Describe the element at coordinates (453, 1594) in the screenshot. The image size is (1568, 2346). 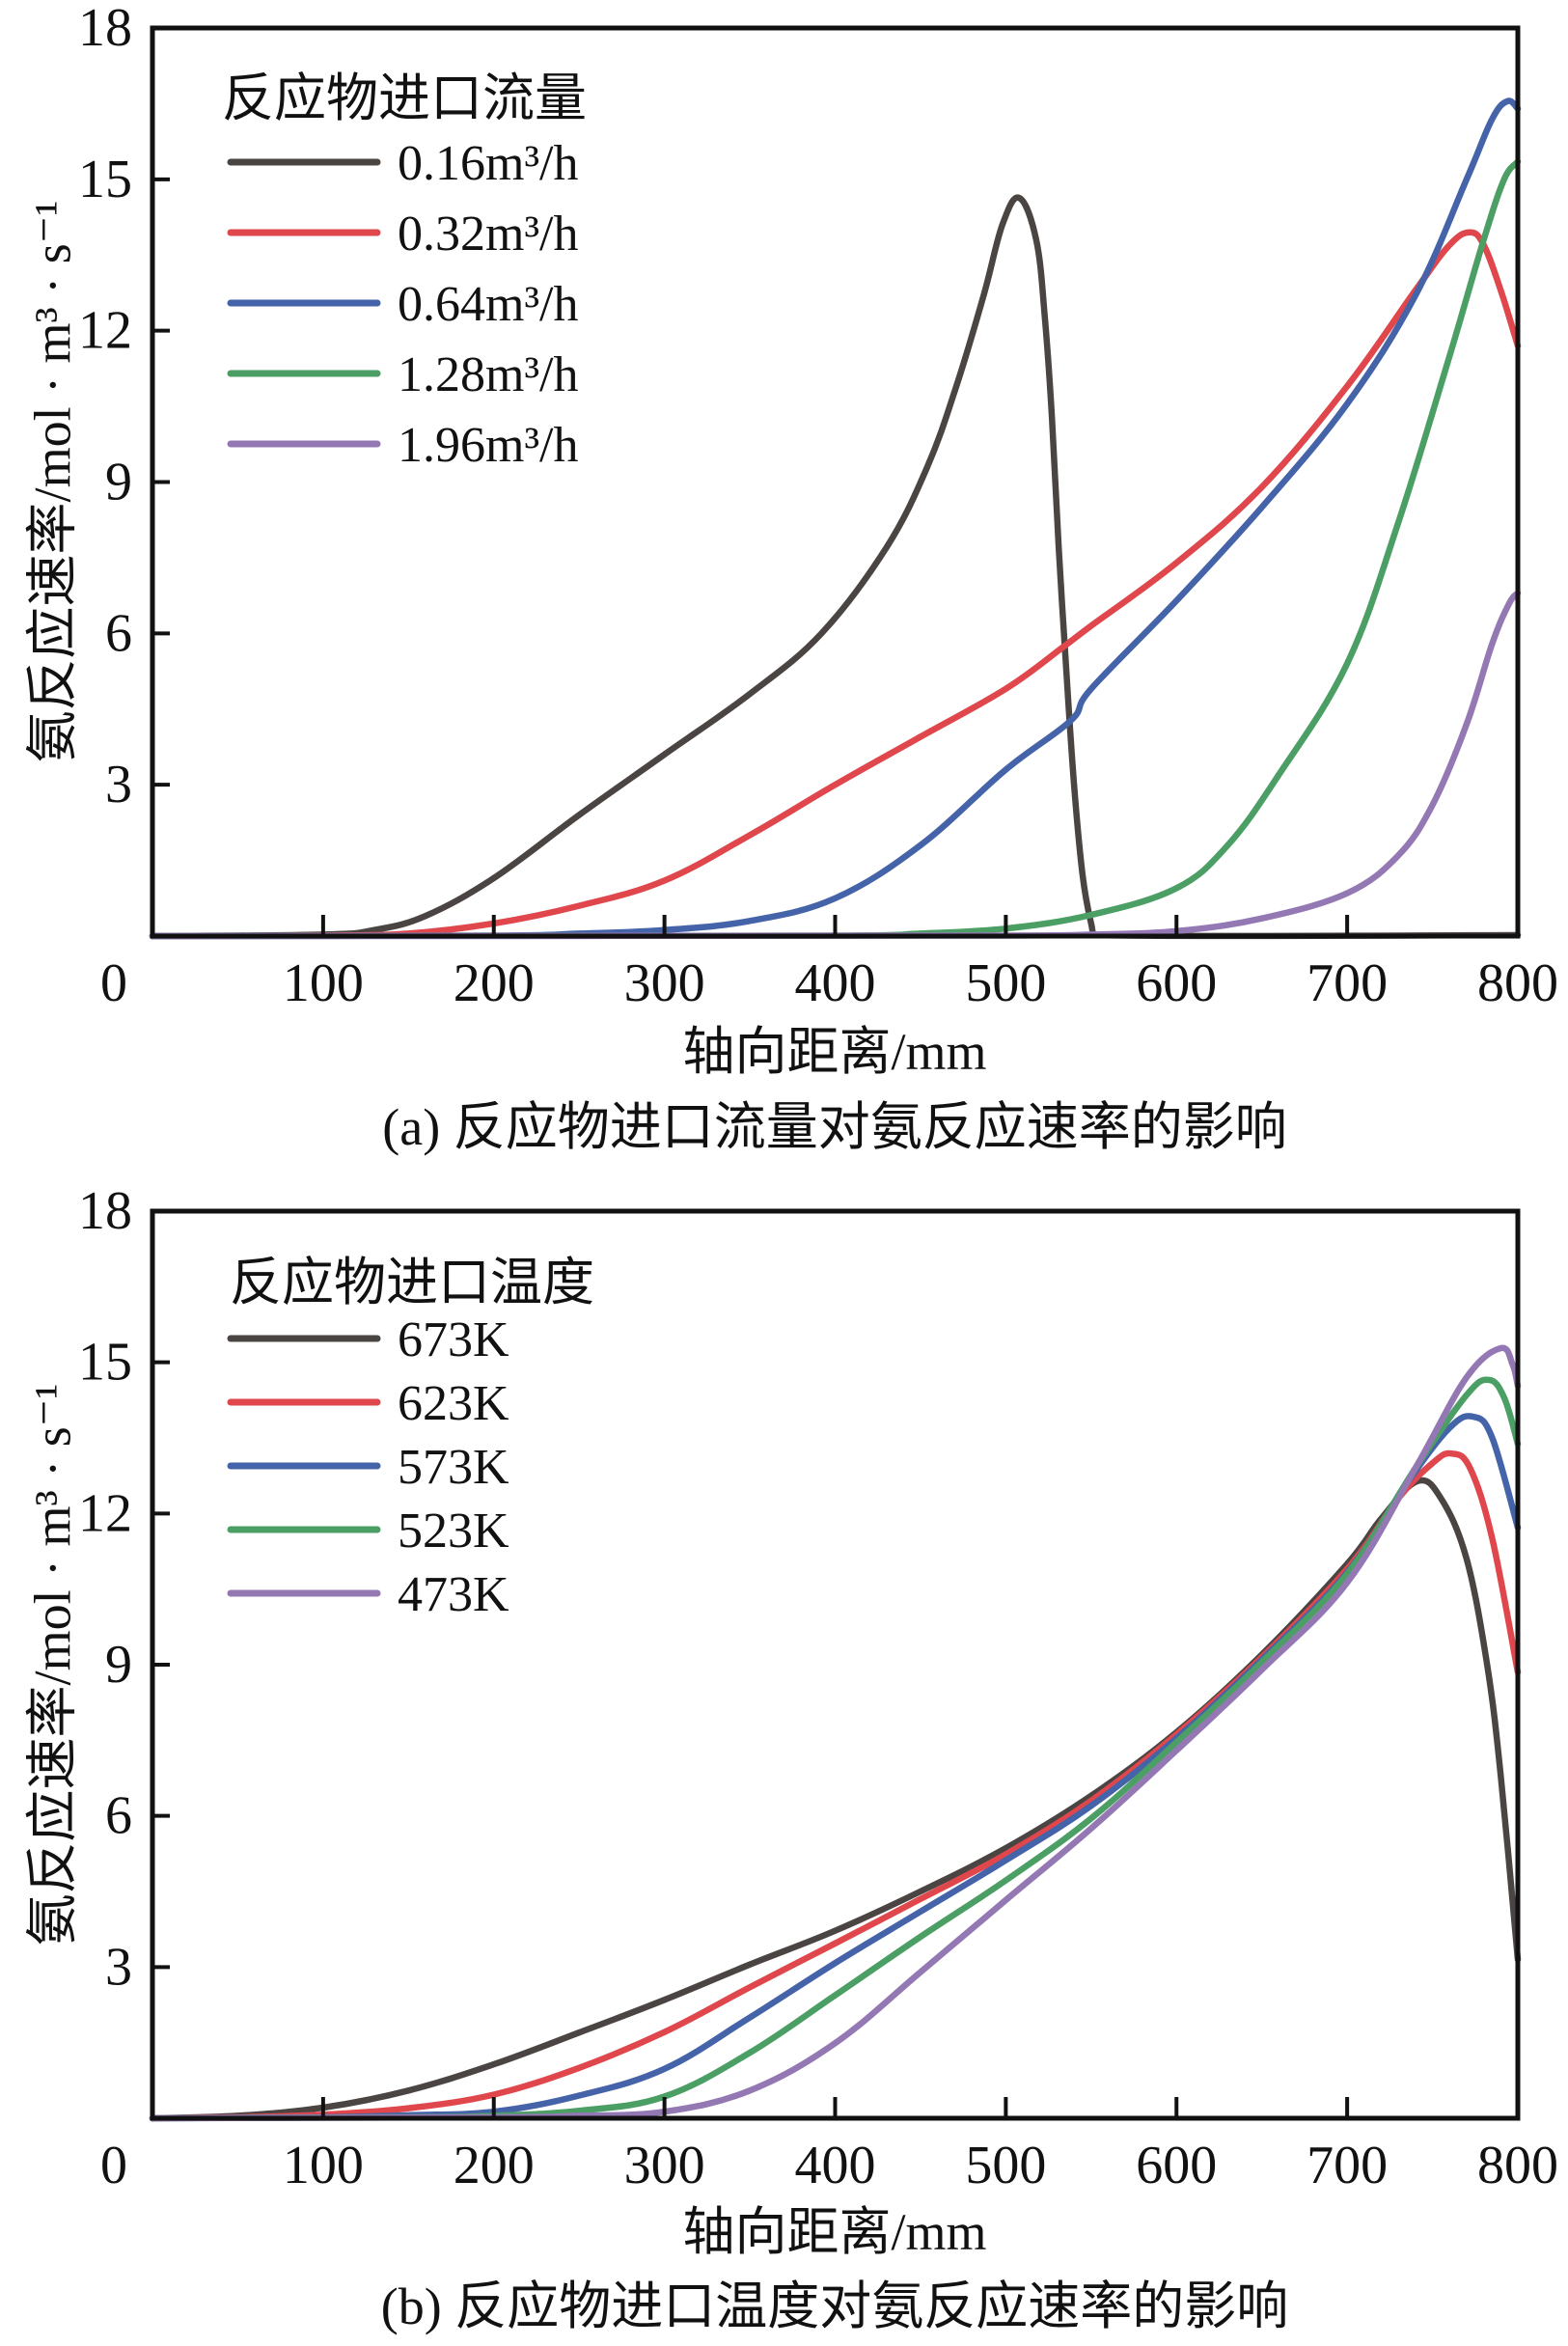
I see `legend-label: 473K` at that location.